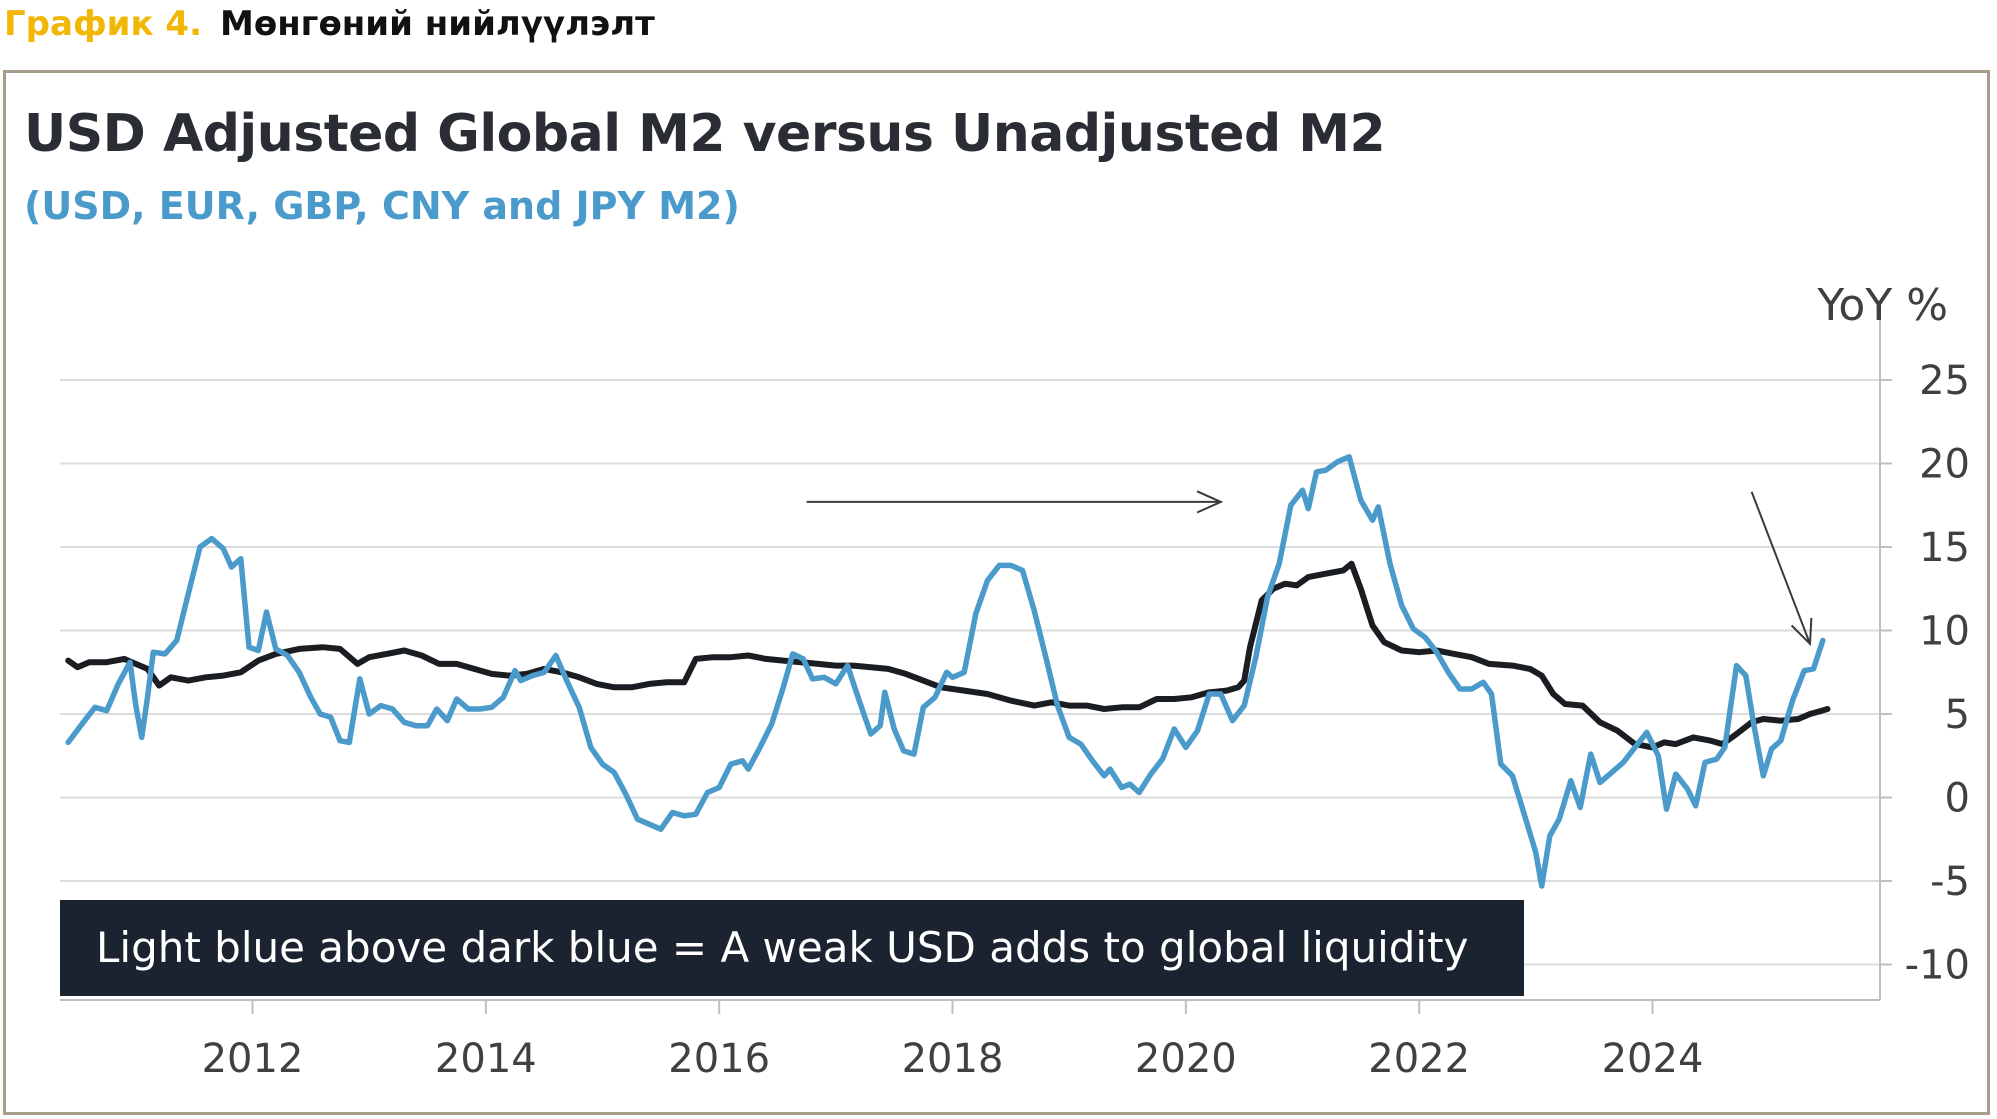 Image resolution: width=1997 pixels, height=1119 pixels. Describe the element at coordinates (1944, 381) in the screenshot. I see `y-tick-label: 25` at that location.